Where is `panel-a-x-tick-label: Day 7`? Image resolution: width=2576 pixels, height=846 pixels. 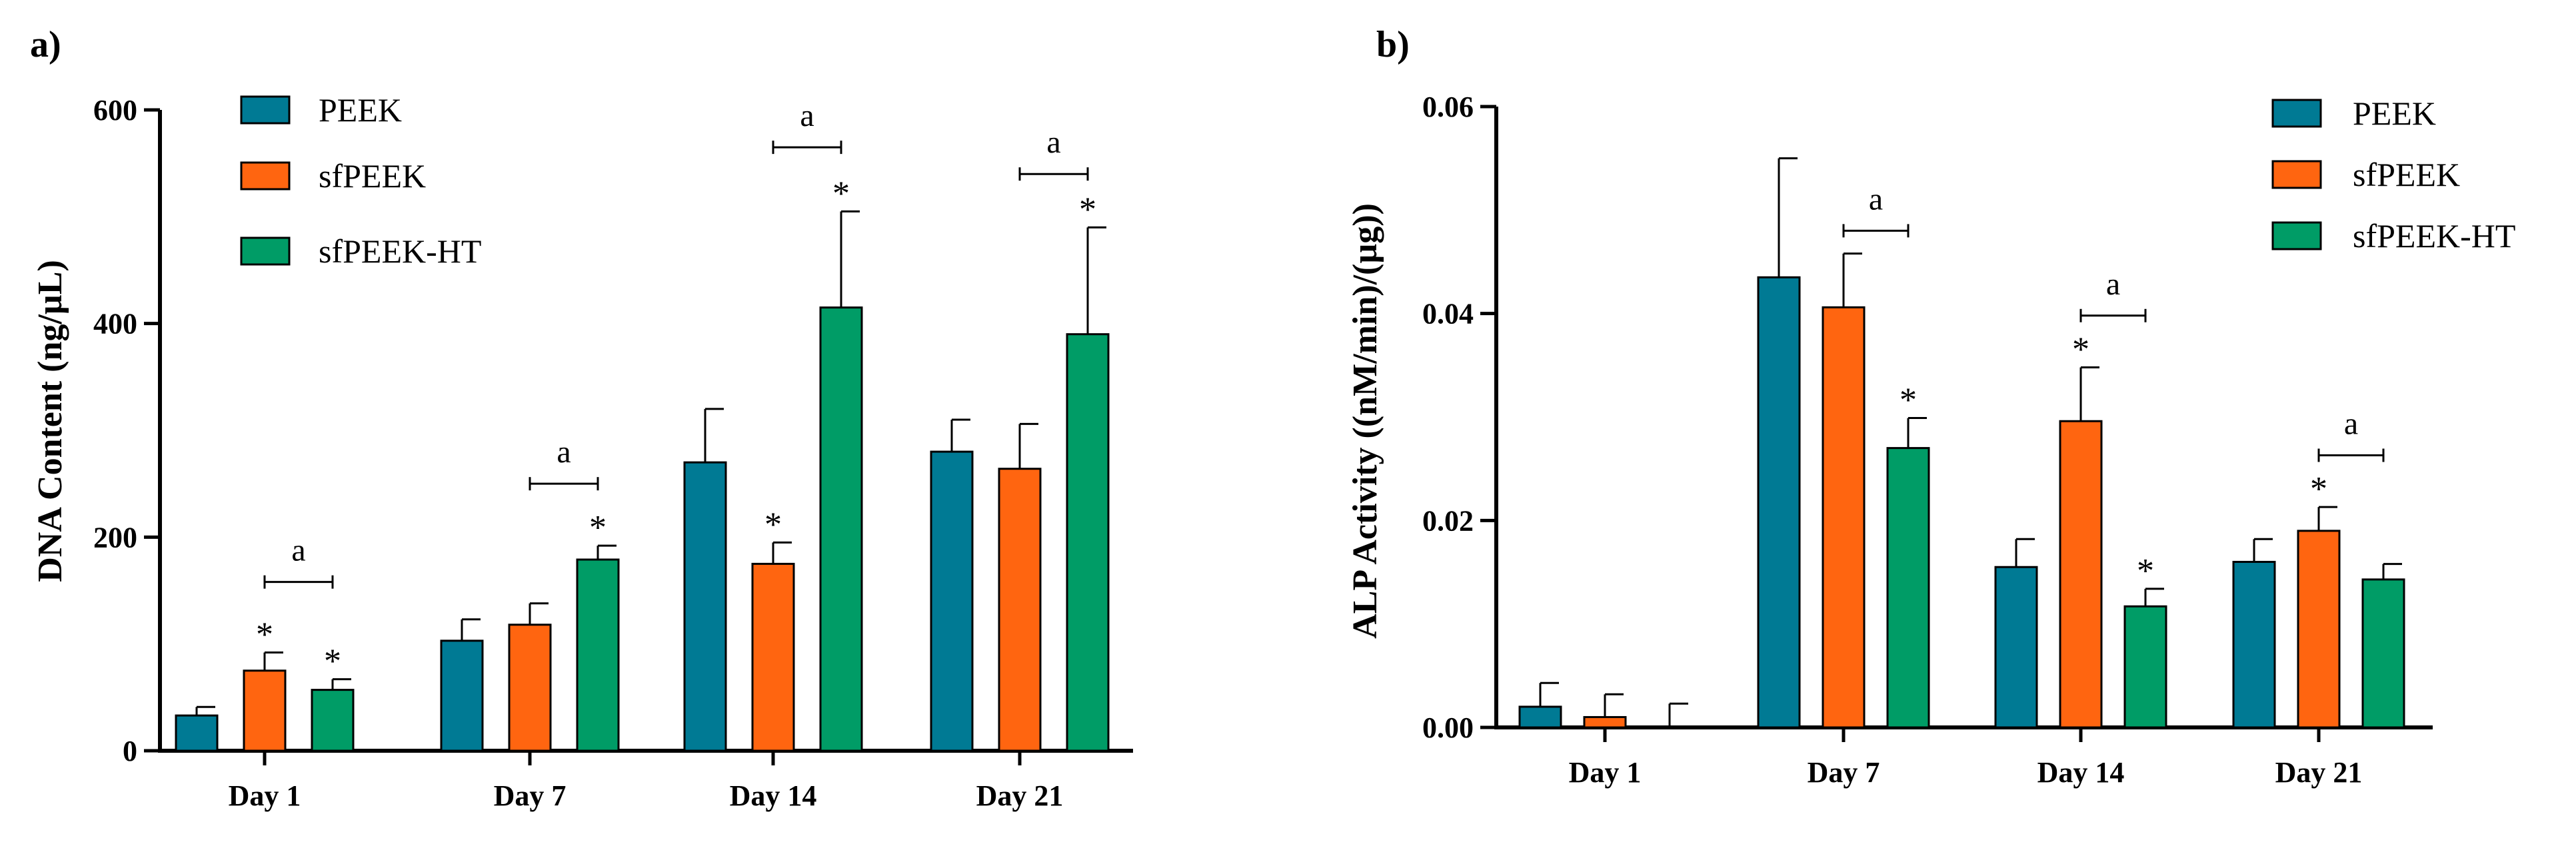
panel-a-x-tick-label: Day 7 is located at coordinates (530, 795).